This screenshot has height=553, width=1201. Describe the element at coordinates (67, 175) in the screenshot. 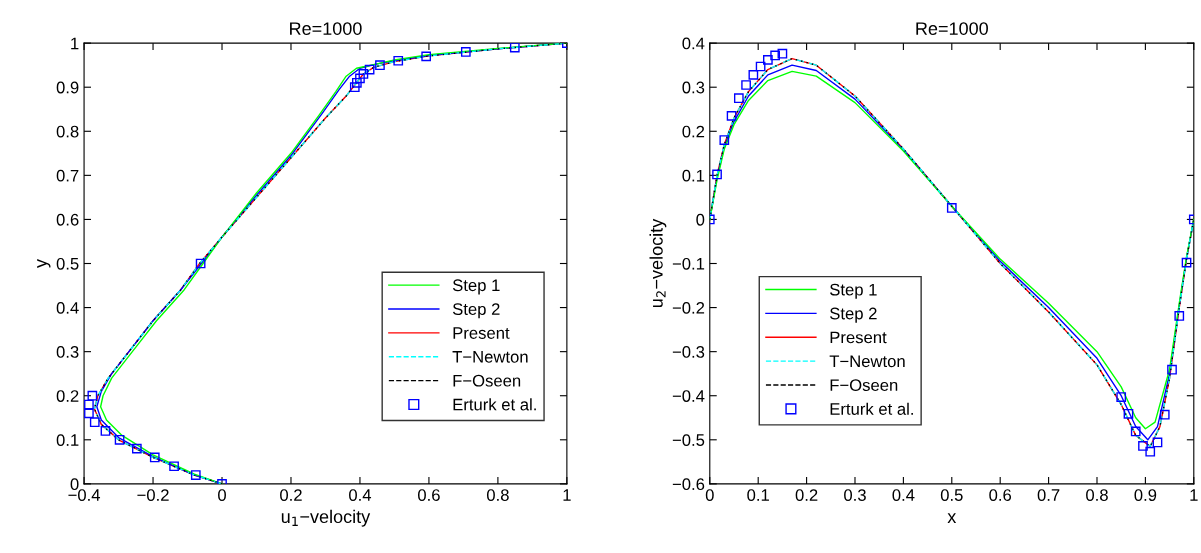

I see `y-tick-label: 0.7` at that location.